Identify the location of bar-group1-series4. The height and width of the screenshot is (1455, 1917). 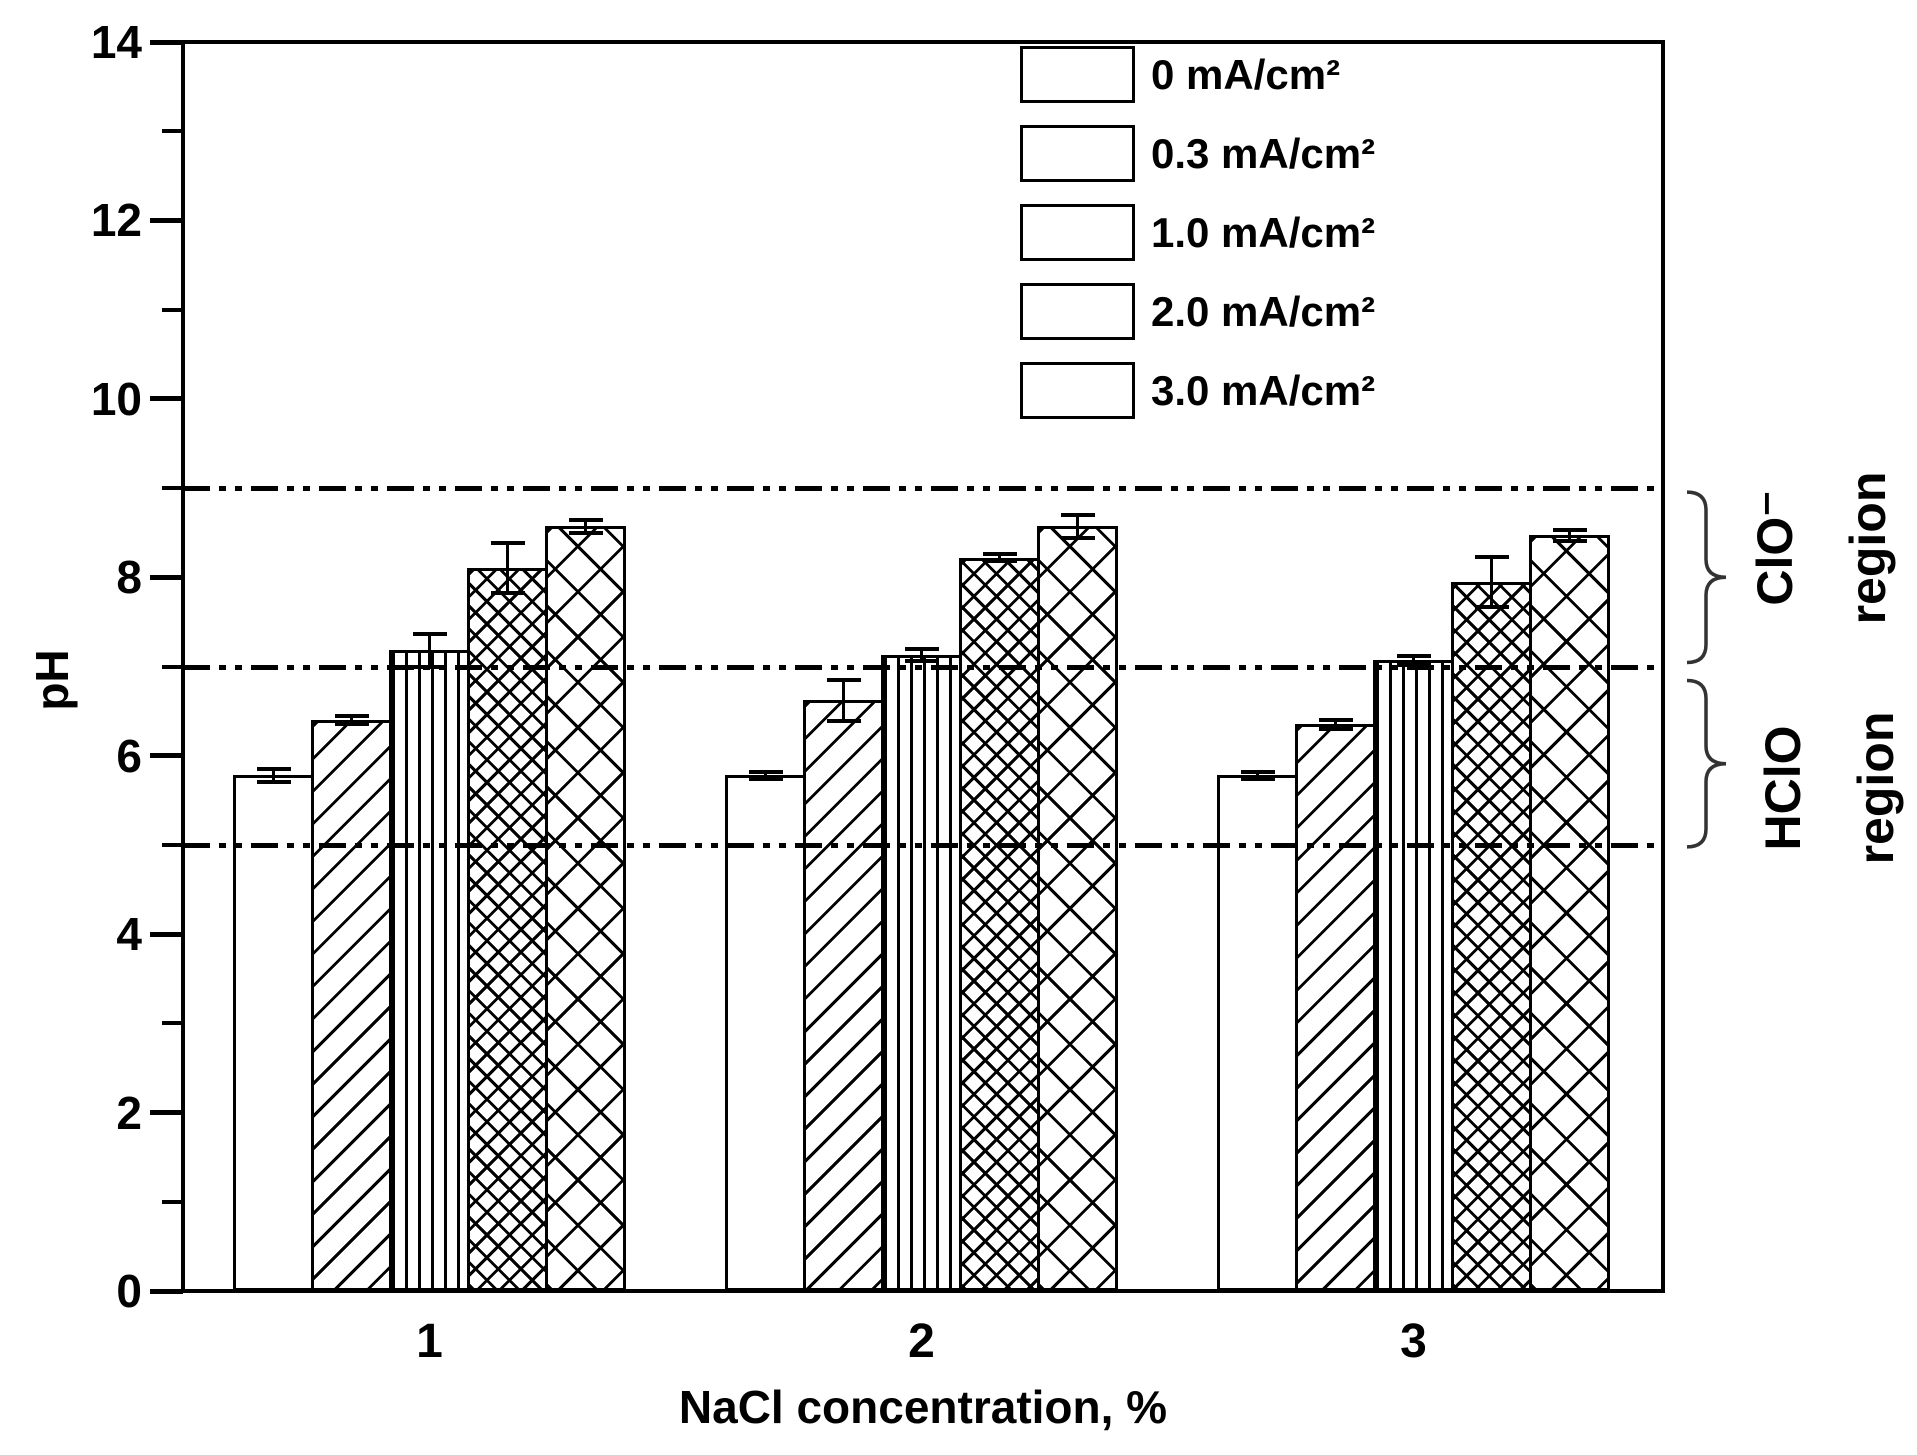
(585, 908).